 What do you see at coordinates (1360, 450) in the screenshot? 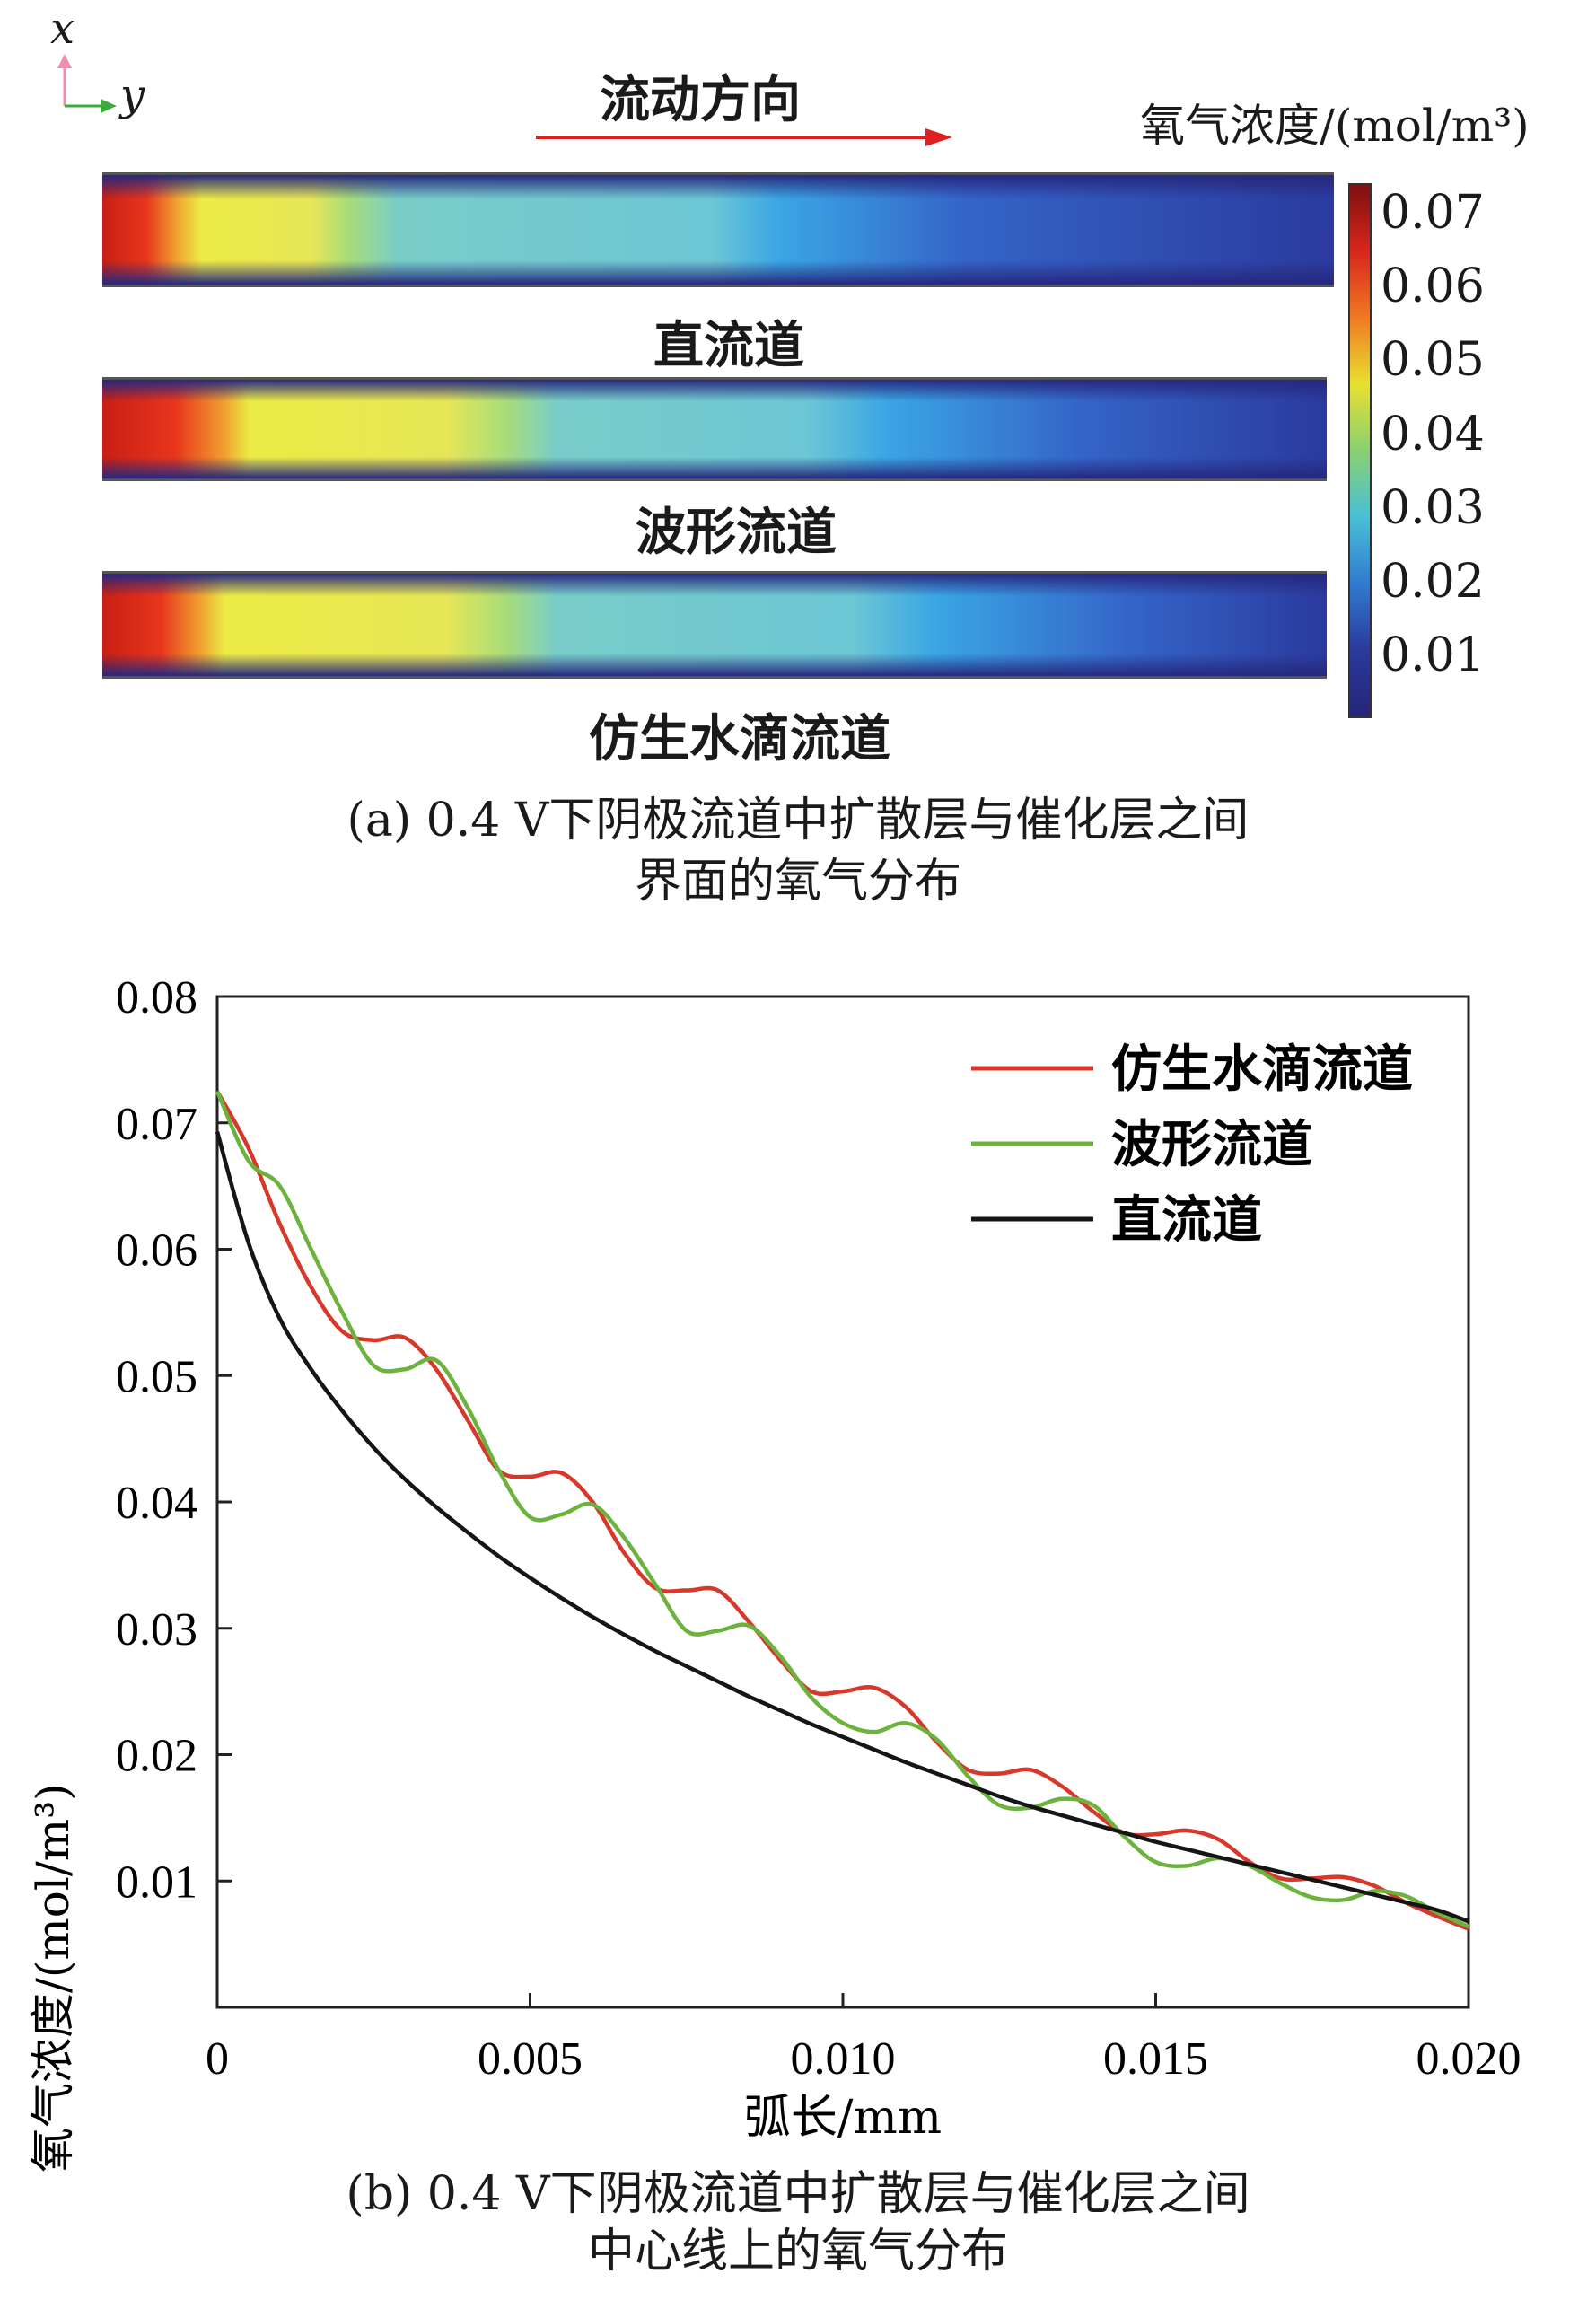
I see `colorbar` at bounding box center [1360, 450].